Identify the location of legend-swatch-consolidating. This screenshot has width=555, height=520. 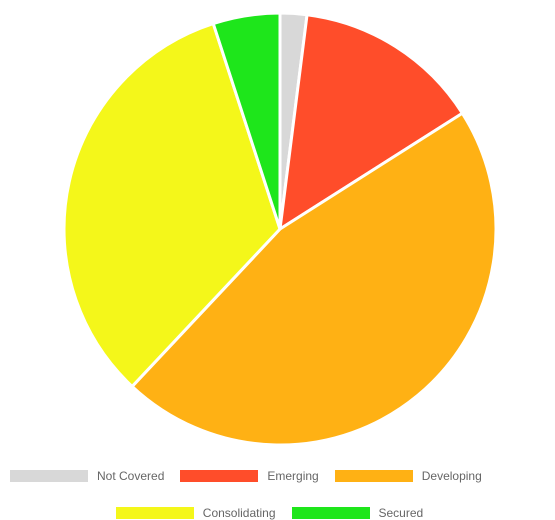
(154, 513).